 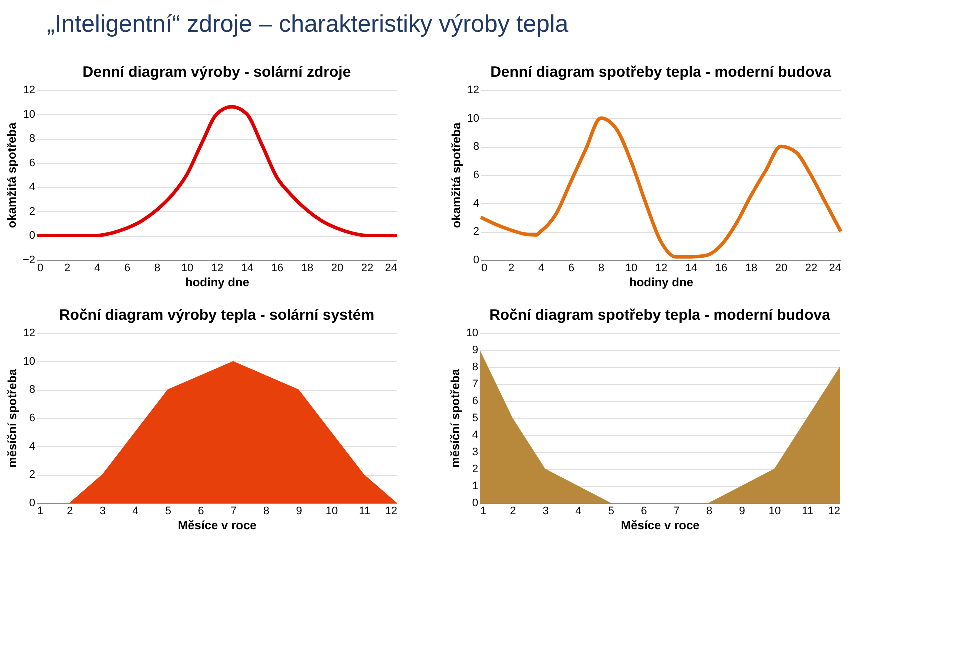 What do you see at coordinates (661, 72) in the screenshot?
I see `chart-title: Denní diagram spotřeby tepla - moderní budova` at bounding box center [661, 72].